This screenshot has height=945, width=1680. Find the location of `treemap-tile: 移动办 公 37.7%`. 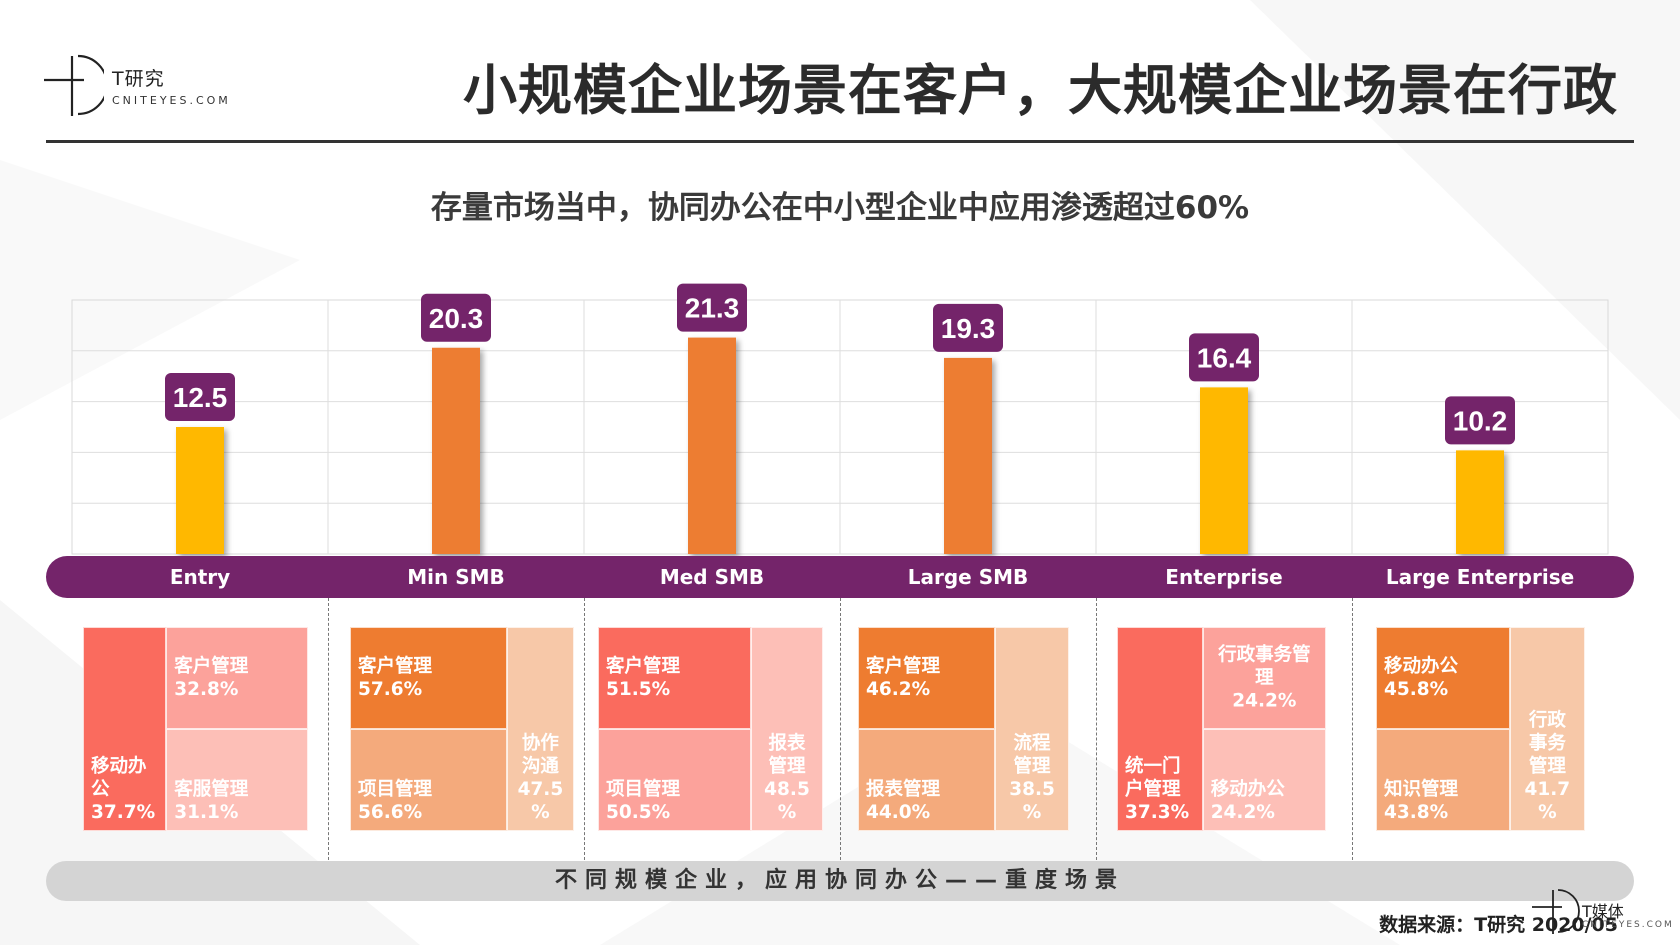

treemap-tile: 移动办 公 37.7% is located at coordinates (125, 729).